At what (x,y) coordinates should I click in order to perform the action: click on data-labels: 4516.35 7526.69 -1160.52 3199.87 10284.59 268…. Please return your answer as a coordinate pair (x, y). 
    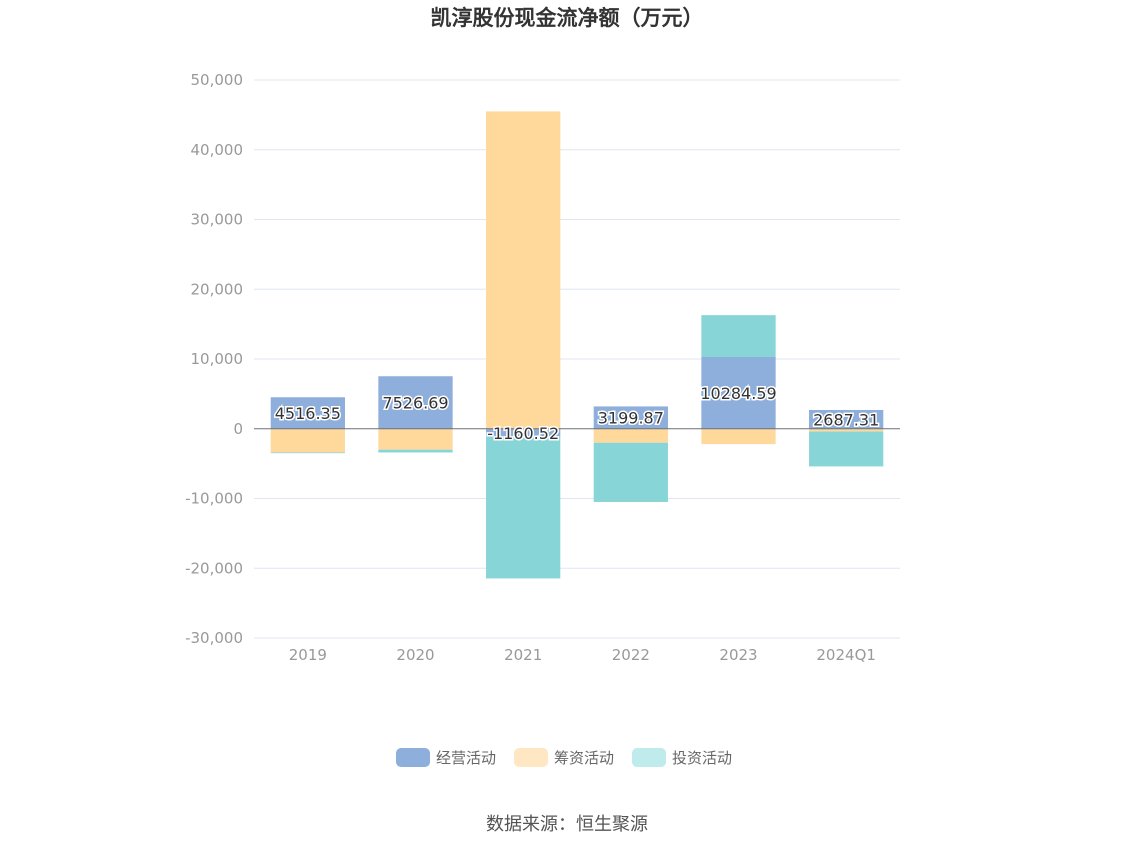
    Looking at the image, I should click on (577, 413).